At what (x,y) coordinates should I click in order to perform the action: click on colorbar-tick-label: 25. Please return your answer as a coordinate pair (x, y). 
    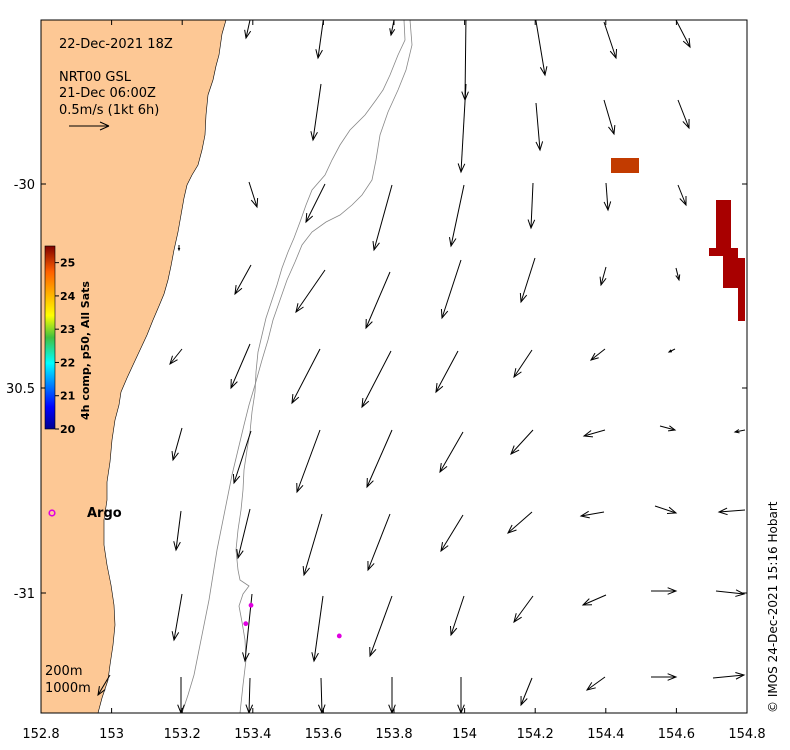
    Looking at the image, I should click on (67, 263).